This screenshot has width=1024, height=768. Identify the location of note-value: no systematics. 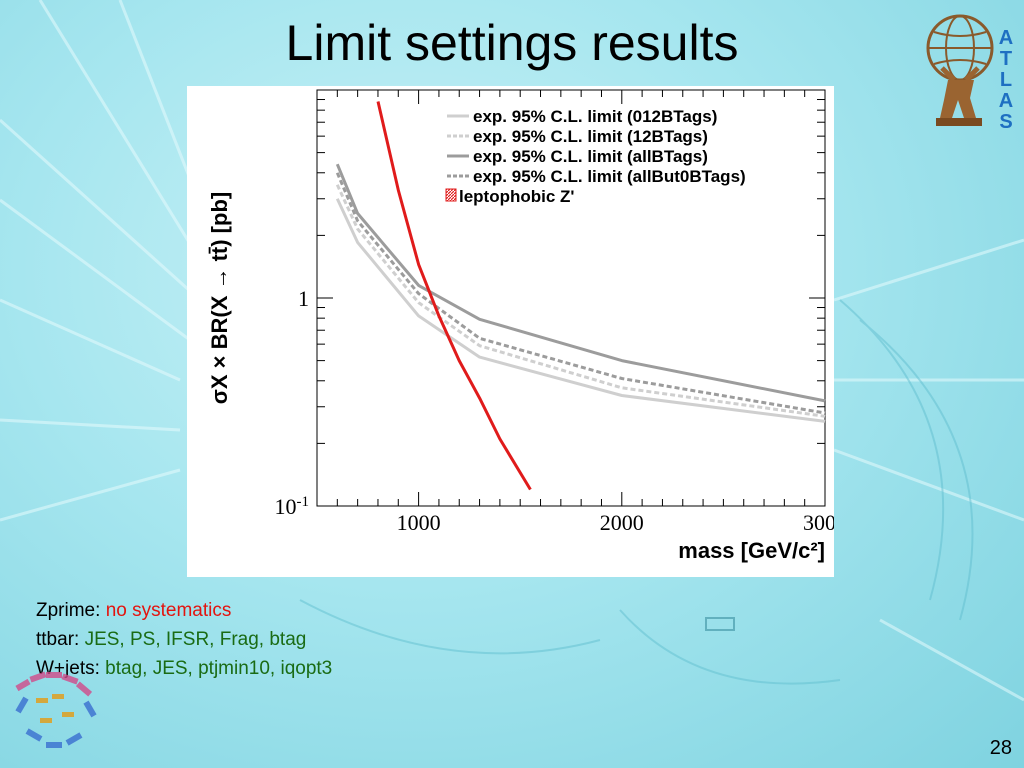
(168, 610).